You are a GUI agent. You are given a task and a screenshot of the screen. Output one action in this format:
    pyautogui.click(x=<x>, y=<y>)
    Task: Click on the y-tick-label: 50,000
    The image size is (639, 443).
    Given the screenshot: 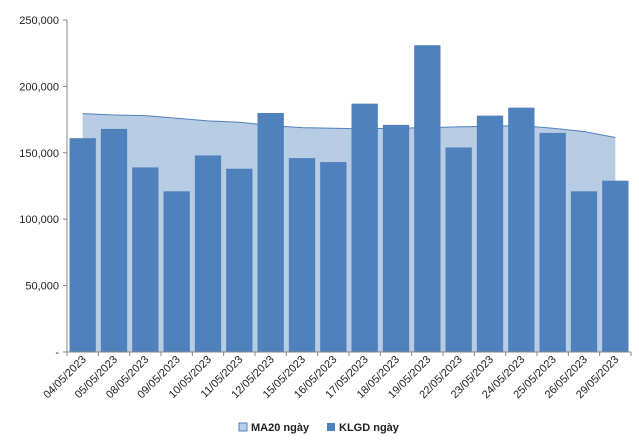 What is the action you would take?
    pyautogui.click(x=42, y=287)
    